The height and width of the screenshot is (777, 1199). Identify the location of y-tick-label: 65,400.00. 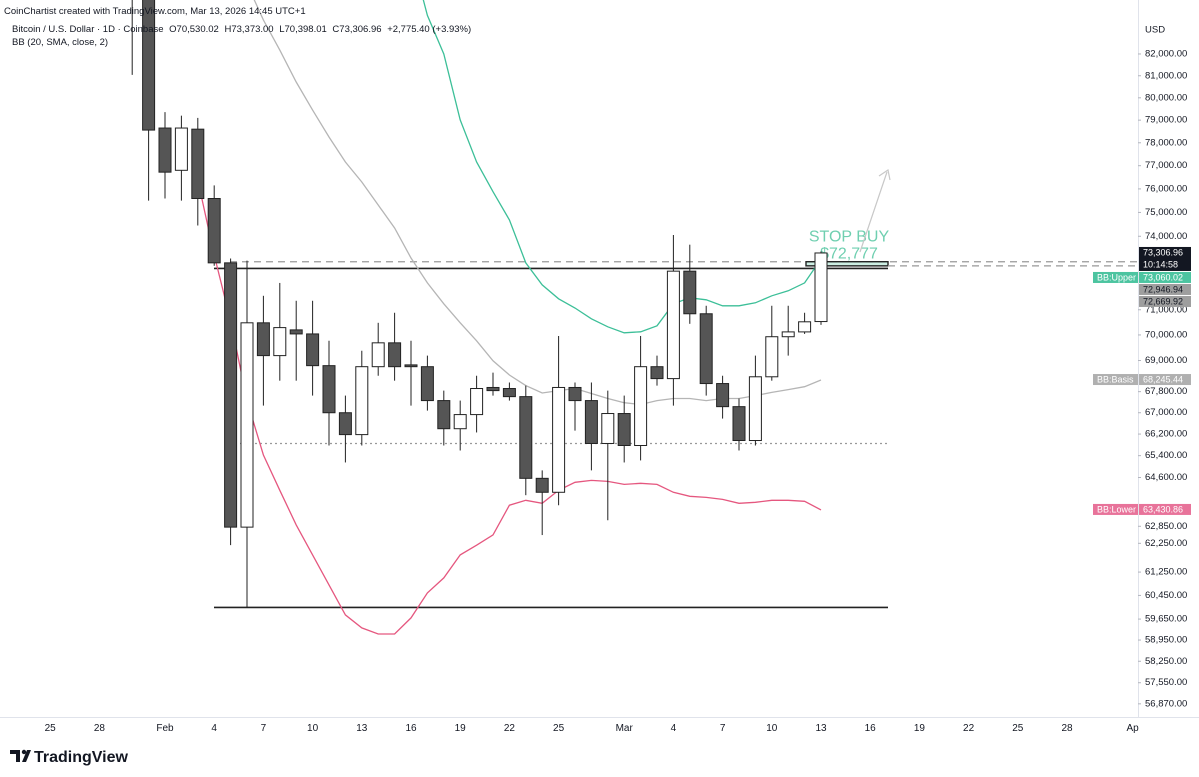
(1166, 455).